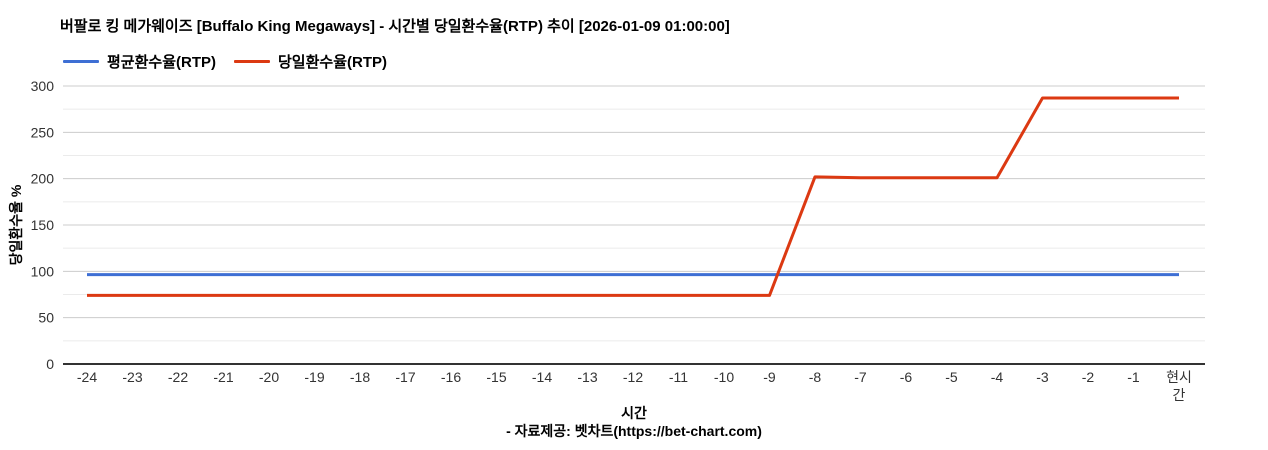 This screenshot has width=1268, height=450. What do you see at coordinates (43, 86) in the screenshot?
I see `y-tick-label: 300` at bounding box center [43, 86].